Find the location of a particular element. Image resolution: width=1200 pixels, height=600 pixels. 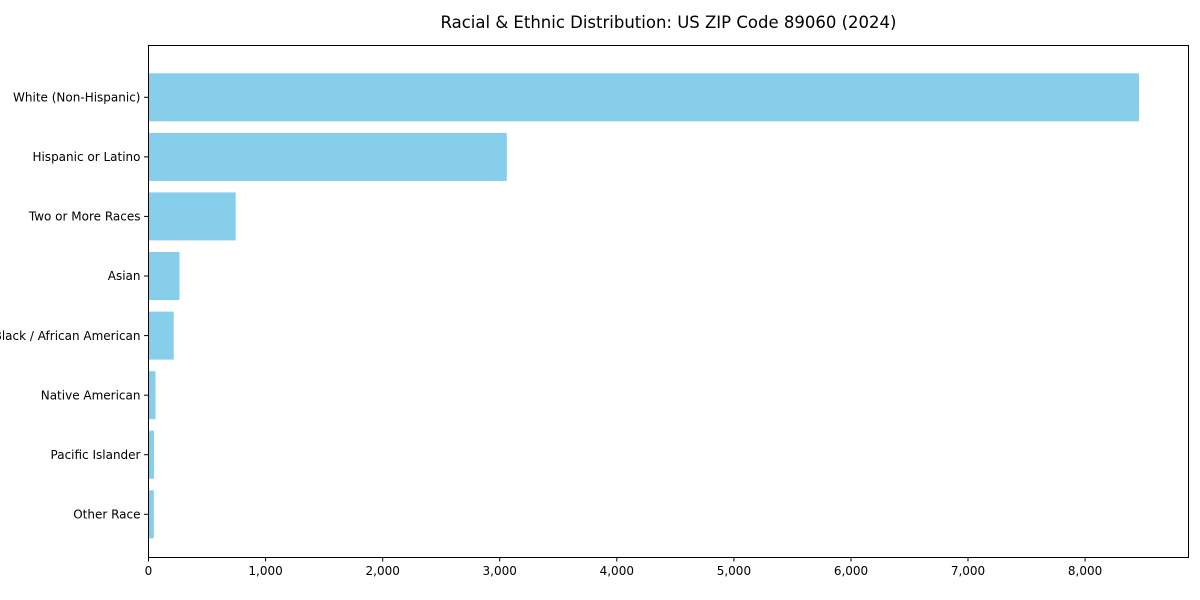

y-tick-label: Asian is located at coordinates (124, 276).